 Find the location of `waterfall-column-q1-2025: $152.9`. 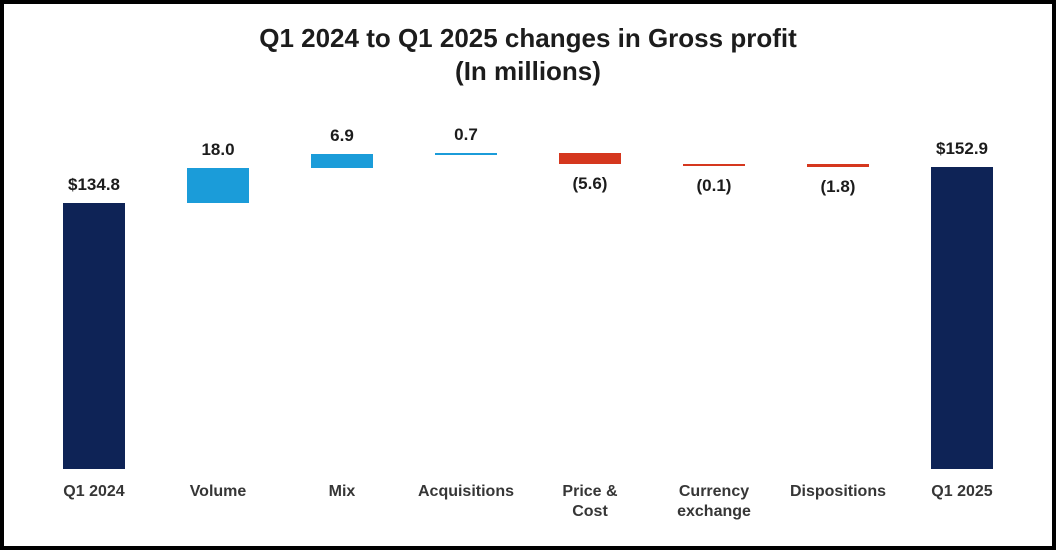

waterfall-column-q1-2025: $152.9 is located at coordinates (962, 291).